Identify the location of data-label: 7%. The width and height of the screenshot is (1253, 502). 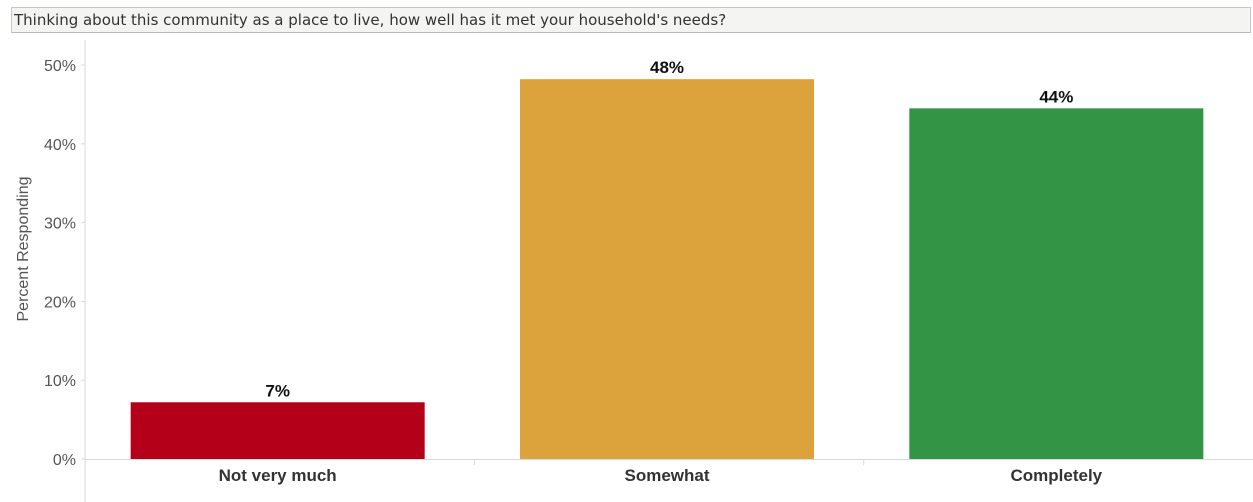
(277, 390).